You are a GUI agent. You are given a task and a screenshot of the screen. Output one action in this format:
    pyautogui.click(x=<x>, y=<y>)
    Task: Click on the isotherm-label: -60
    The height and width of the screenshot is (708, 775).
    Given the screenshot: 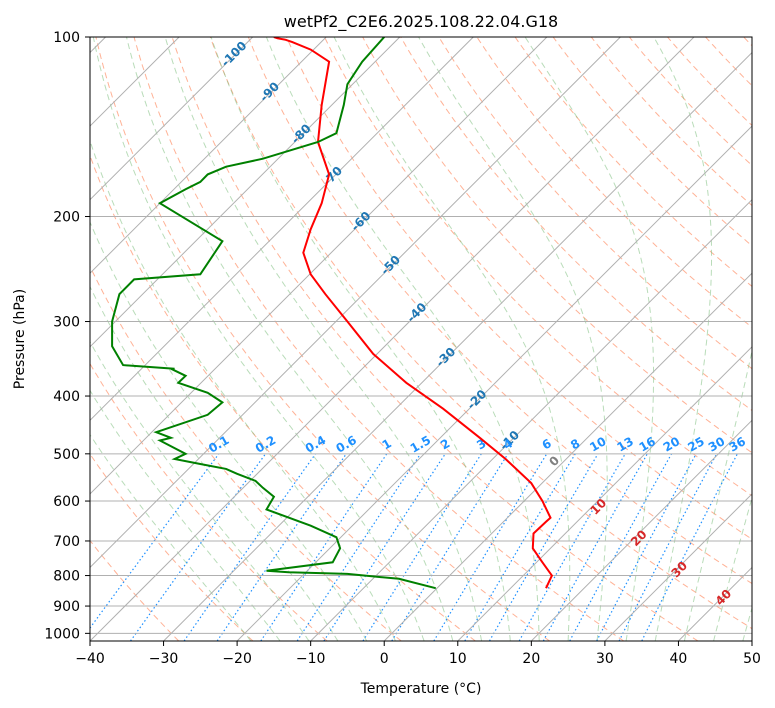 What is the action you would take?
    pyautogui.click(x=360, y=221)
    